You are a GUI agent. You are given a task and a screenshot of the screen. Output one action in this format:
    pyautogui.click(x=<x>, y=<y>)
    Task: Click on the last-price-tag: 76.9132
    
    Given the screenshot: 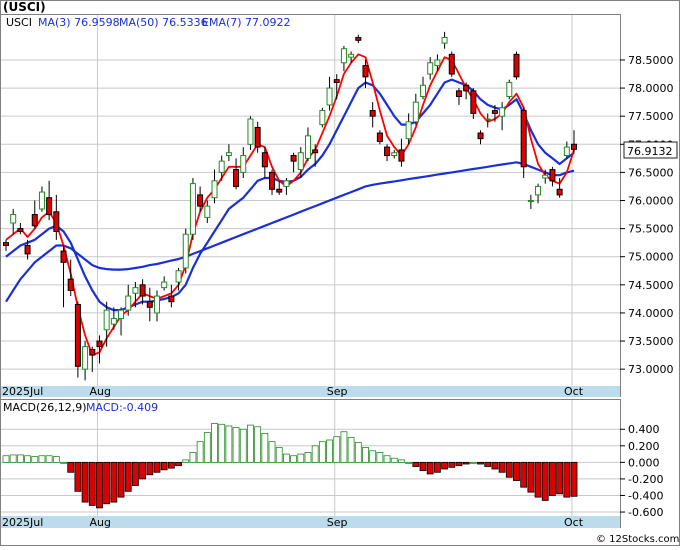 What is the action you would take?
    pyautogui.click(x=650, y=150)
    